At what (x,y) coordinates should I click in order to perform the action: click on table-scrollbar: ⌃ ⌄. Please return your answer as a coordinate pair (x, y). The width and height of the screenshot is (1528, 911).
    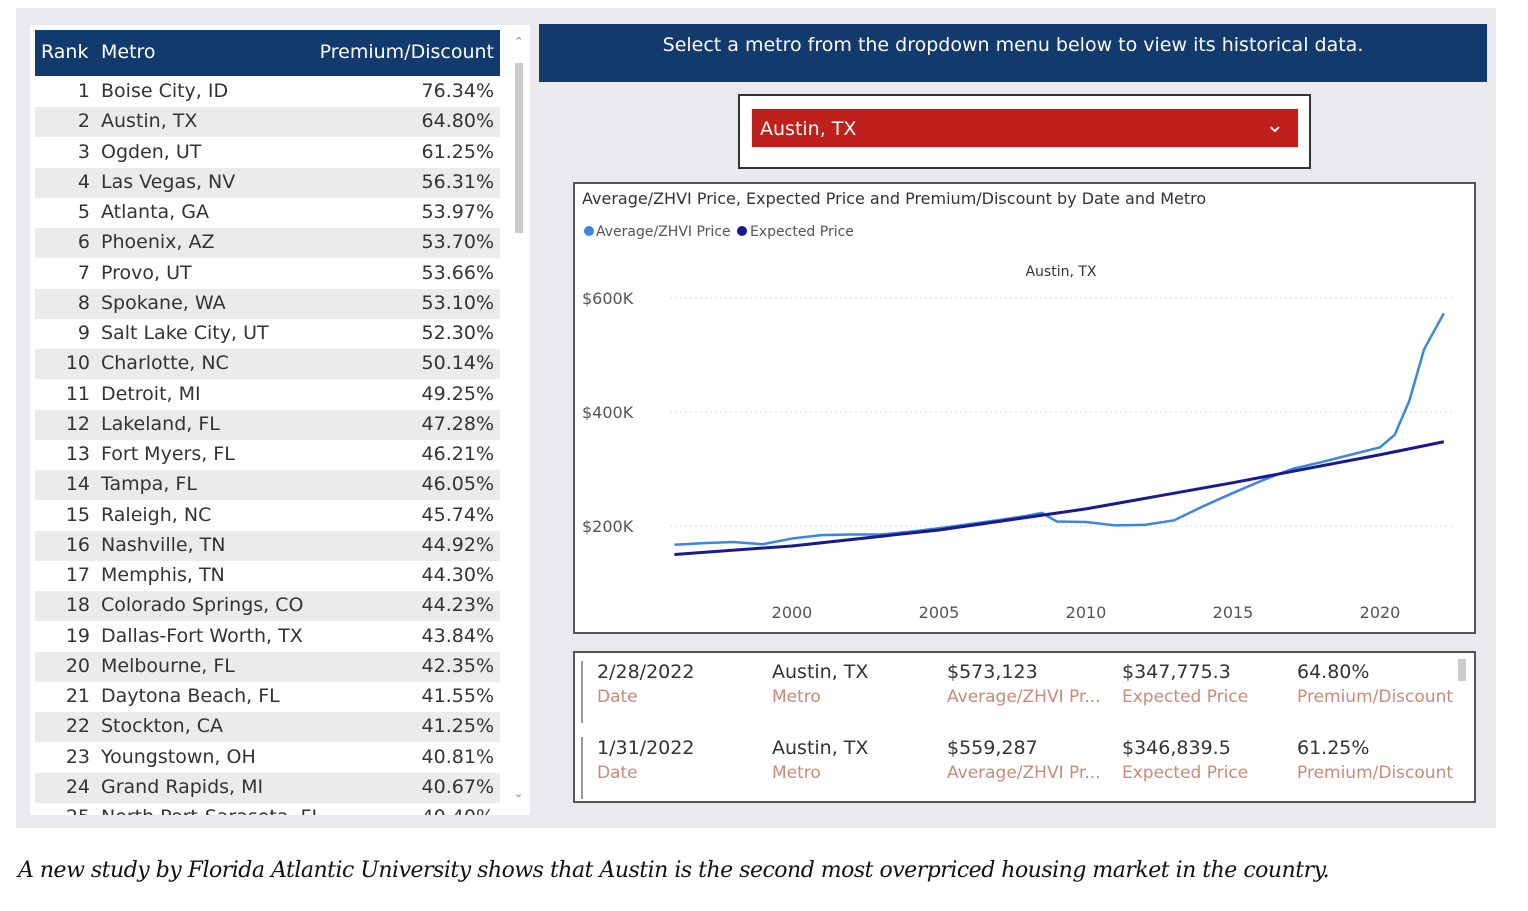
    Looking at the image, I should click on (519, 425).